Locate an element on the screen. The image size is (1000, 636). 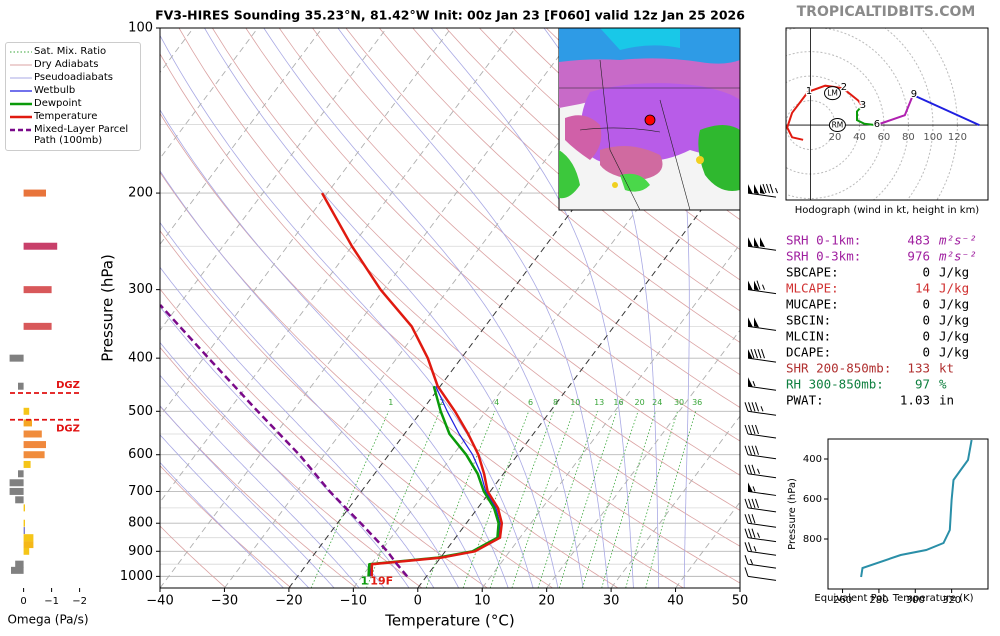
omega-tick-label: −1 is located at coordinates (51, 601).